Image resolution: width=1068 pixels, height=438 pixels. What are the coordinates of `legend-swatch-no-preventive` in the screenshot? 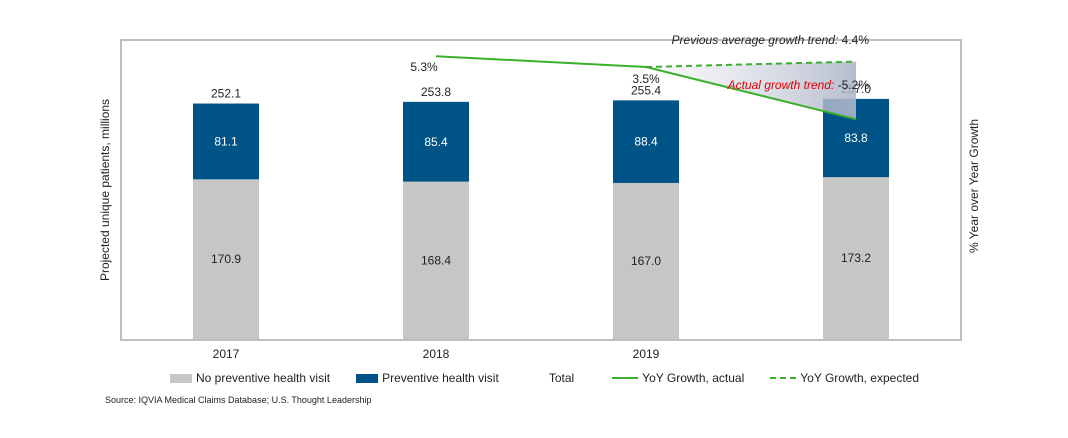 It's located at (181, 378).